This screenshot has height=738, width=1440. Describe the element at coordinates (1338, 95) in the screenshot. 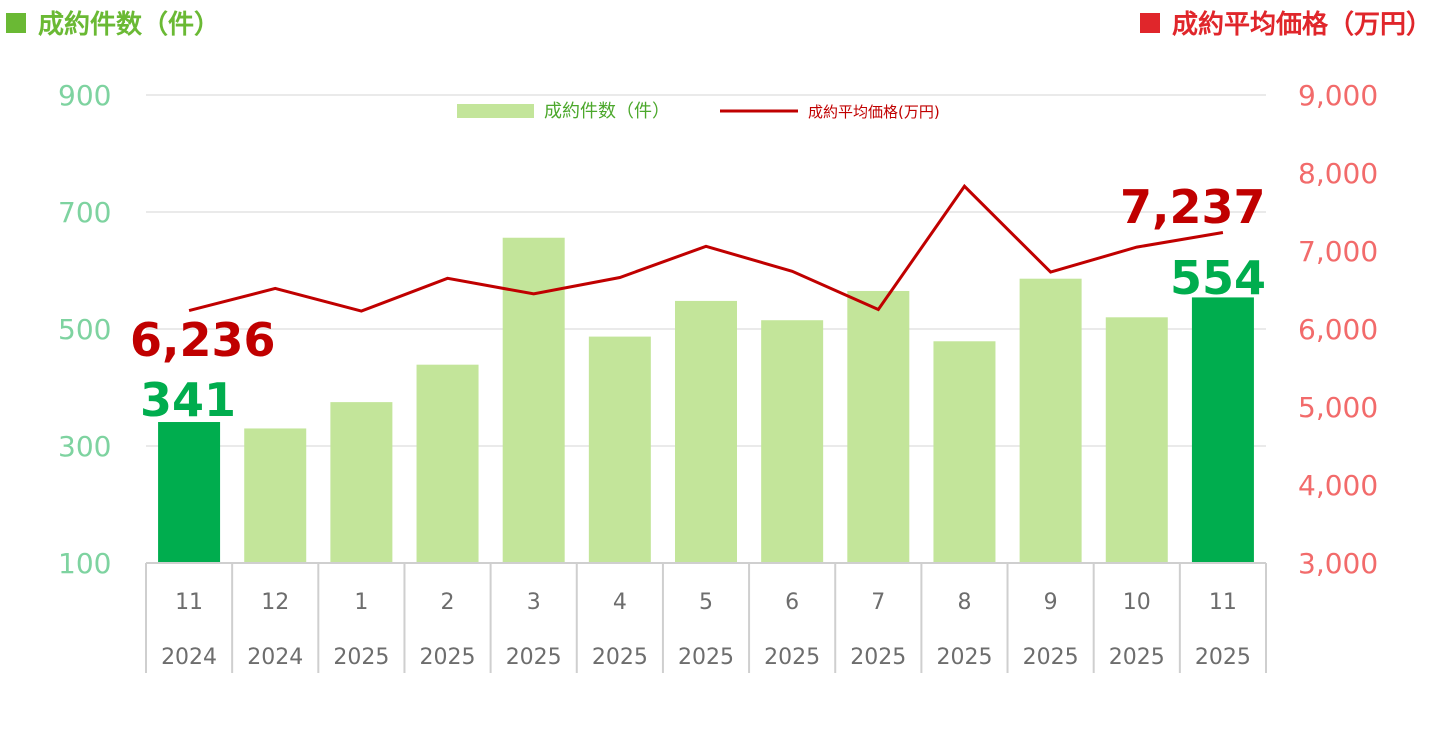

I see `right-axis-tick-label: 9,000` at that location.